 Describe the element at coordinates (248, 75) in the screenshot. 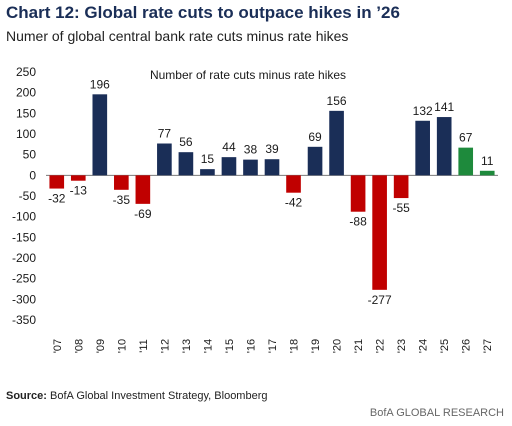

I see `series-label: Number of rate cuts minus rate hikes` at that location.